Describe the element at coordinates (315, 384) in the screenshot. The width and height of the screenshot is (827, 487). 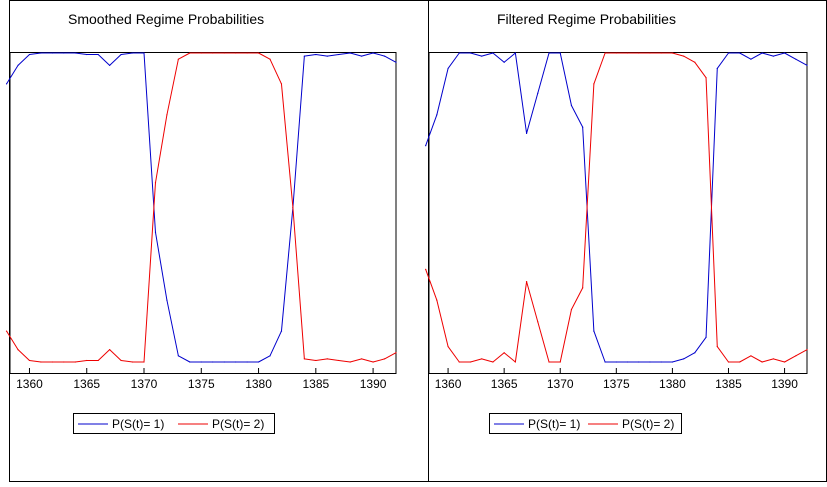
I see `x-tick-label: 1385` at that location.